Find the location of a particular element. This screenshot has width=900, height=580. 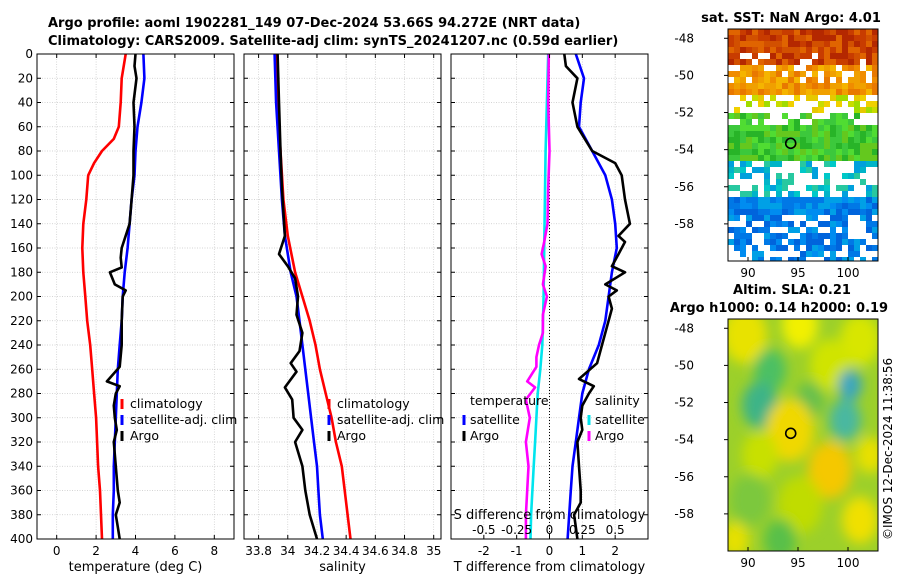

legend-label: Argo is located at coordinates (144, 435).